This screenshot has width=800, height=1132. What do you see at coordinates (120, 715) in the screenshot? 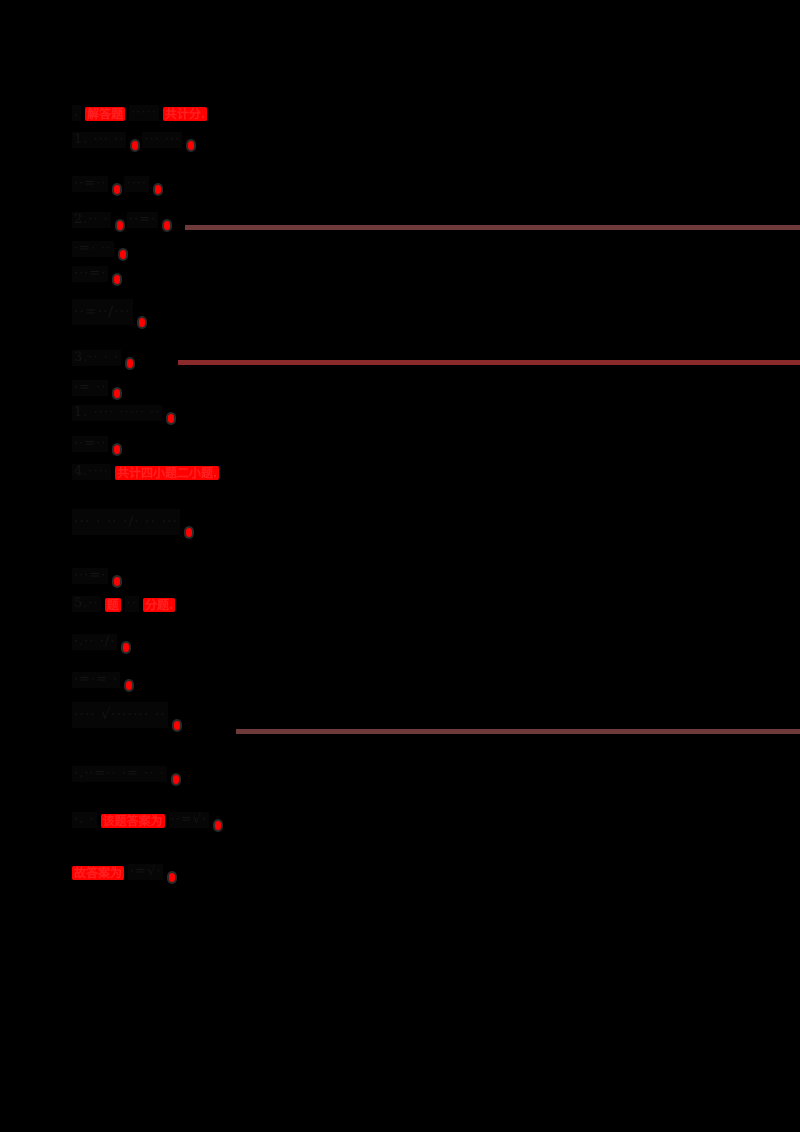
I see `equation-text: ···· √······· ··` at bounding box center [120, 715].